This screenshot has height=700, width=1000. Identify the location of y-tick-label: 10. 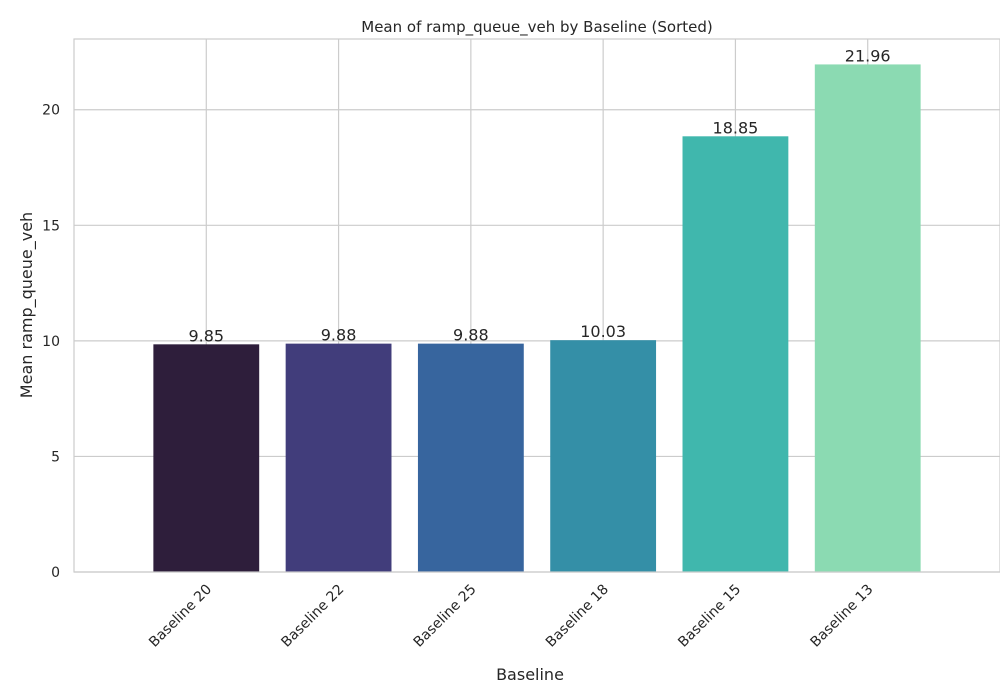
(51, 342).